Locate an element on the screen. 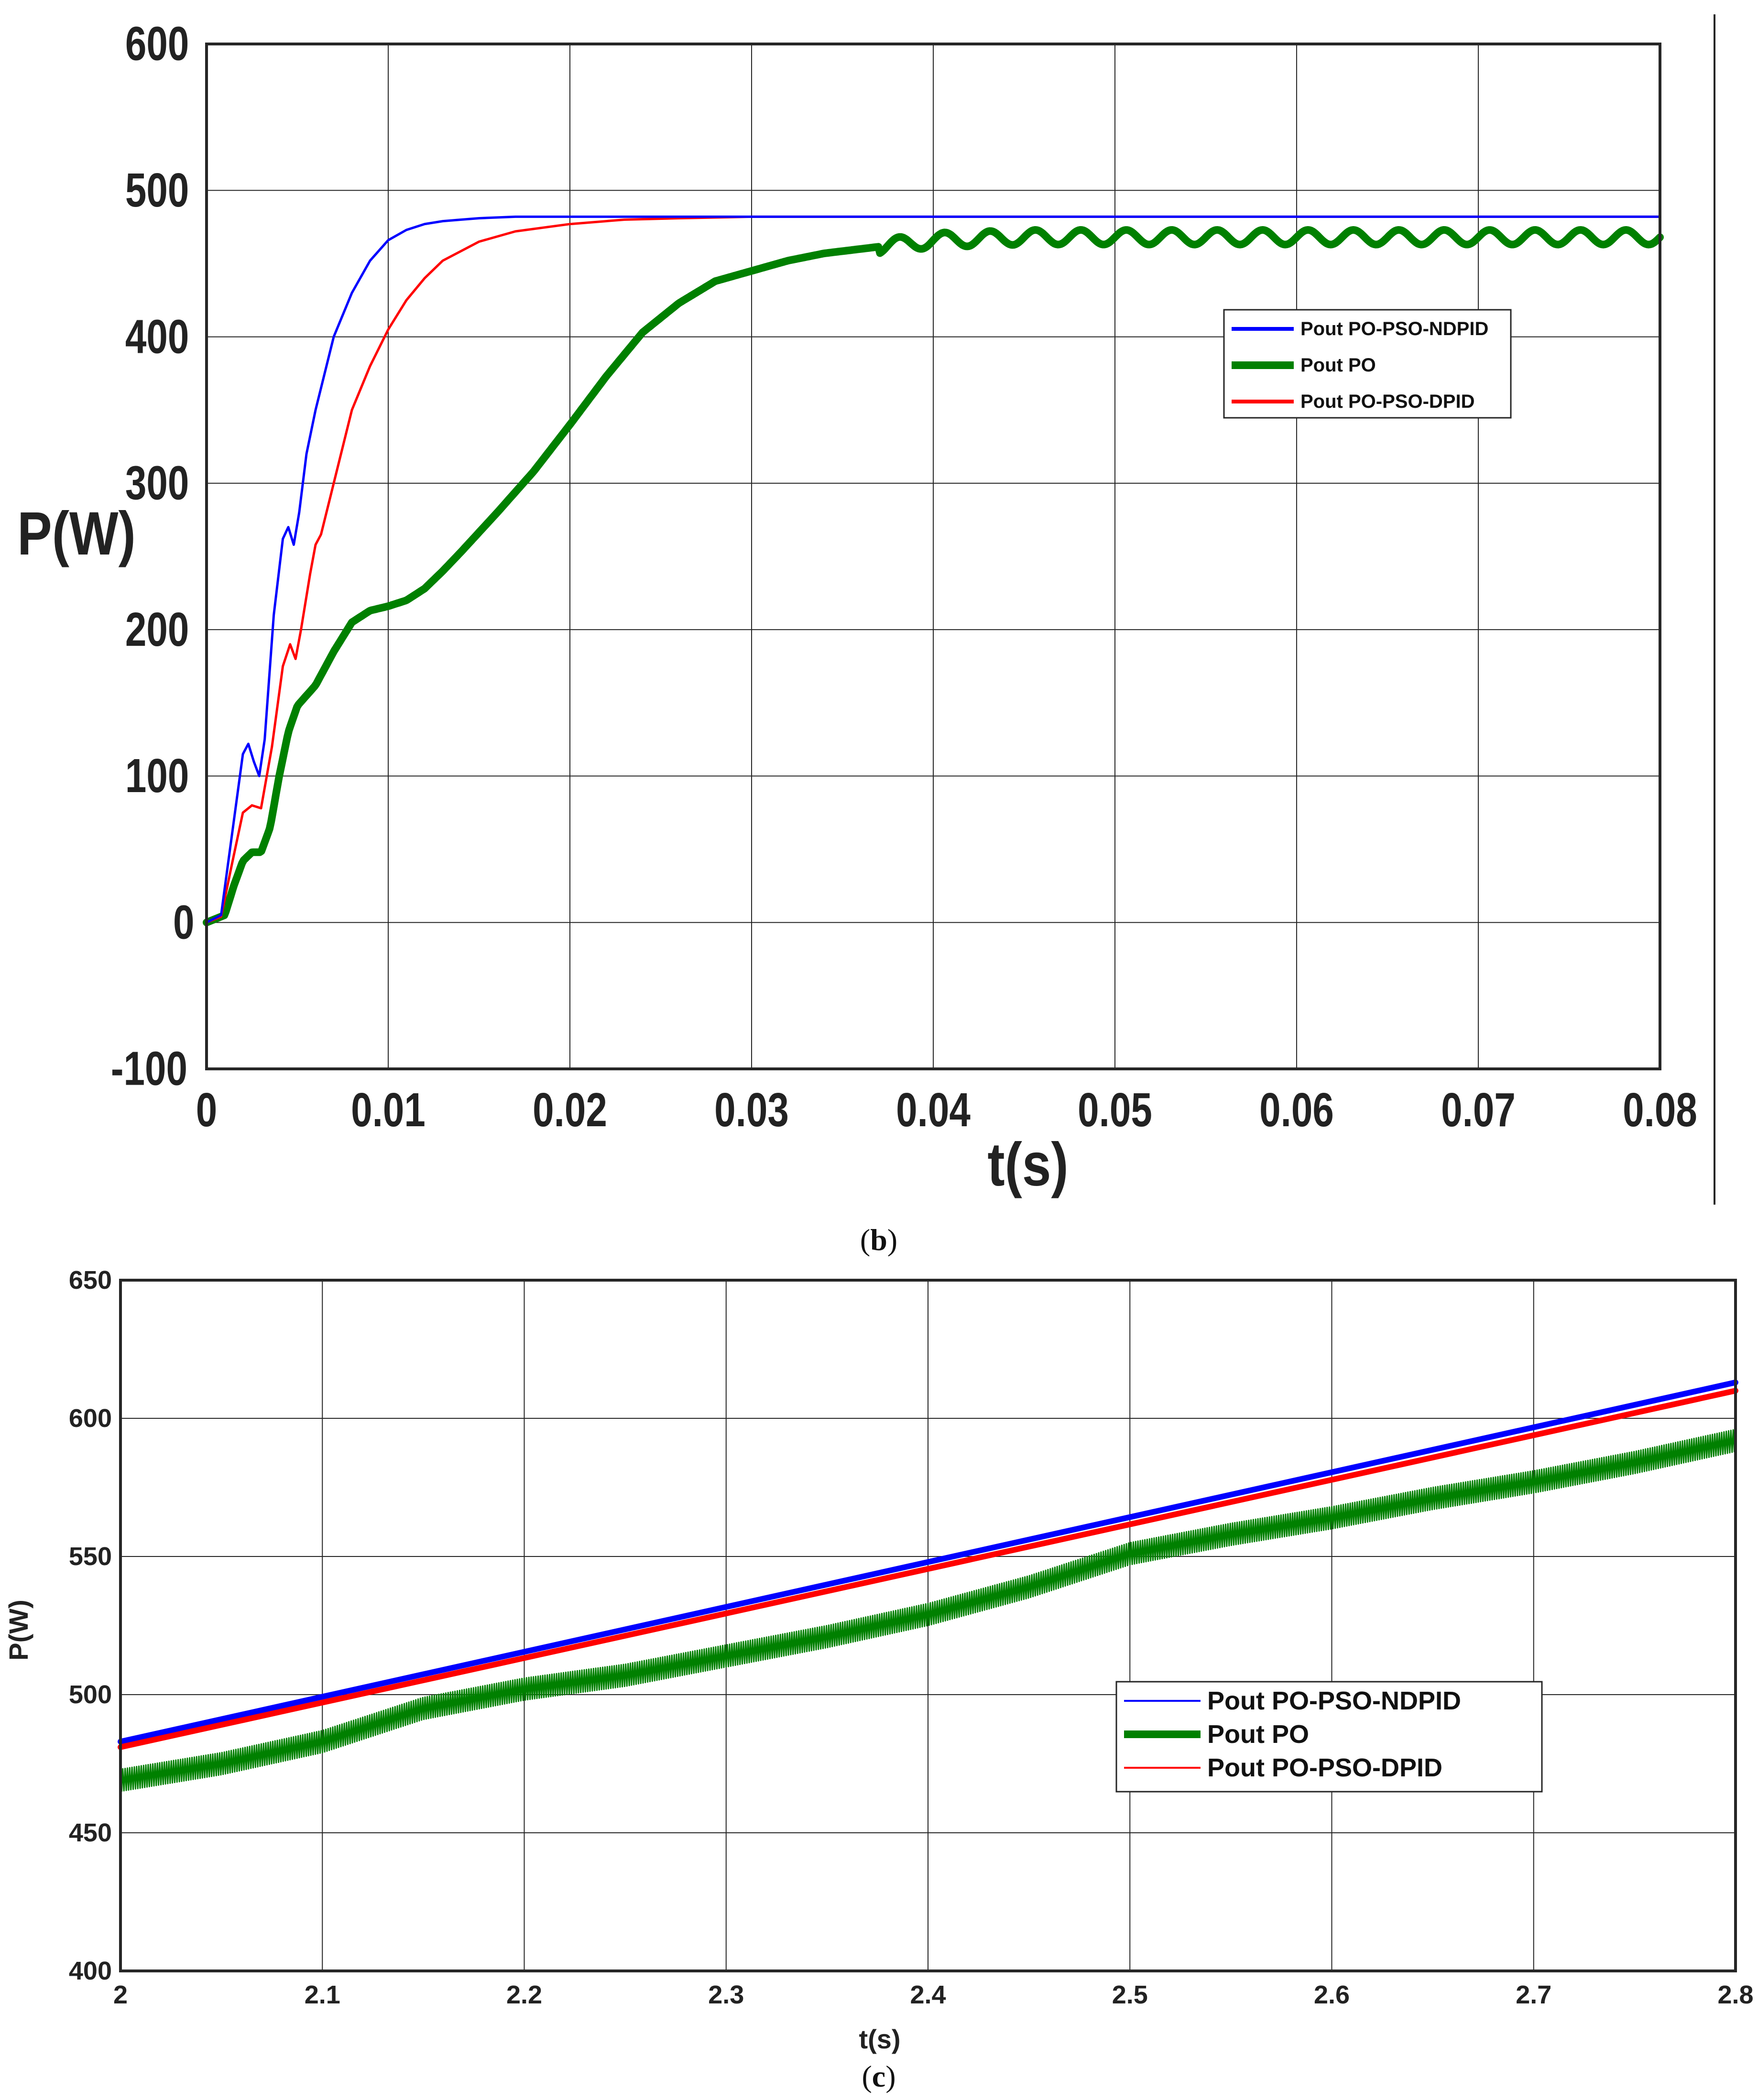 The width and height of the screenshot is (1758, 2100). y-tick-label: 200 is located at coordinates (157, 629).